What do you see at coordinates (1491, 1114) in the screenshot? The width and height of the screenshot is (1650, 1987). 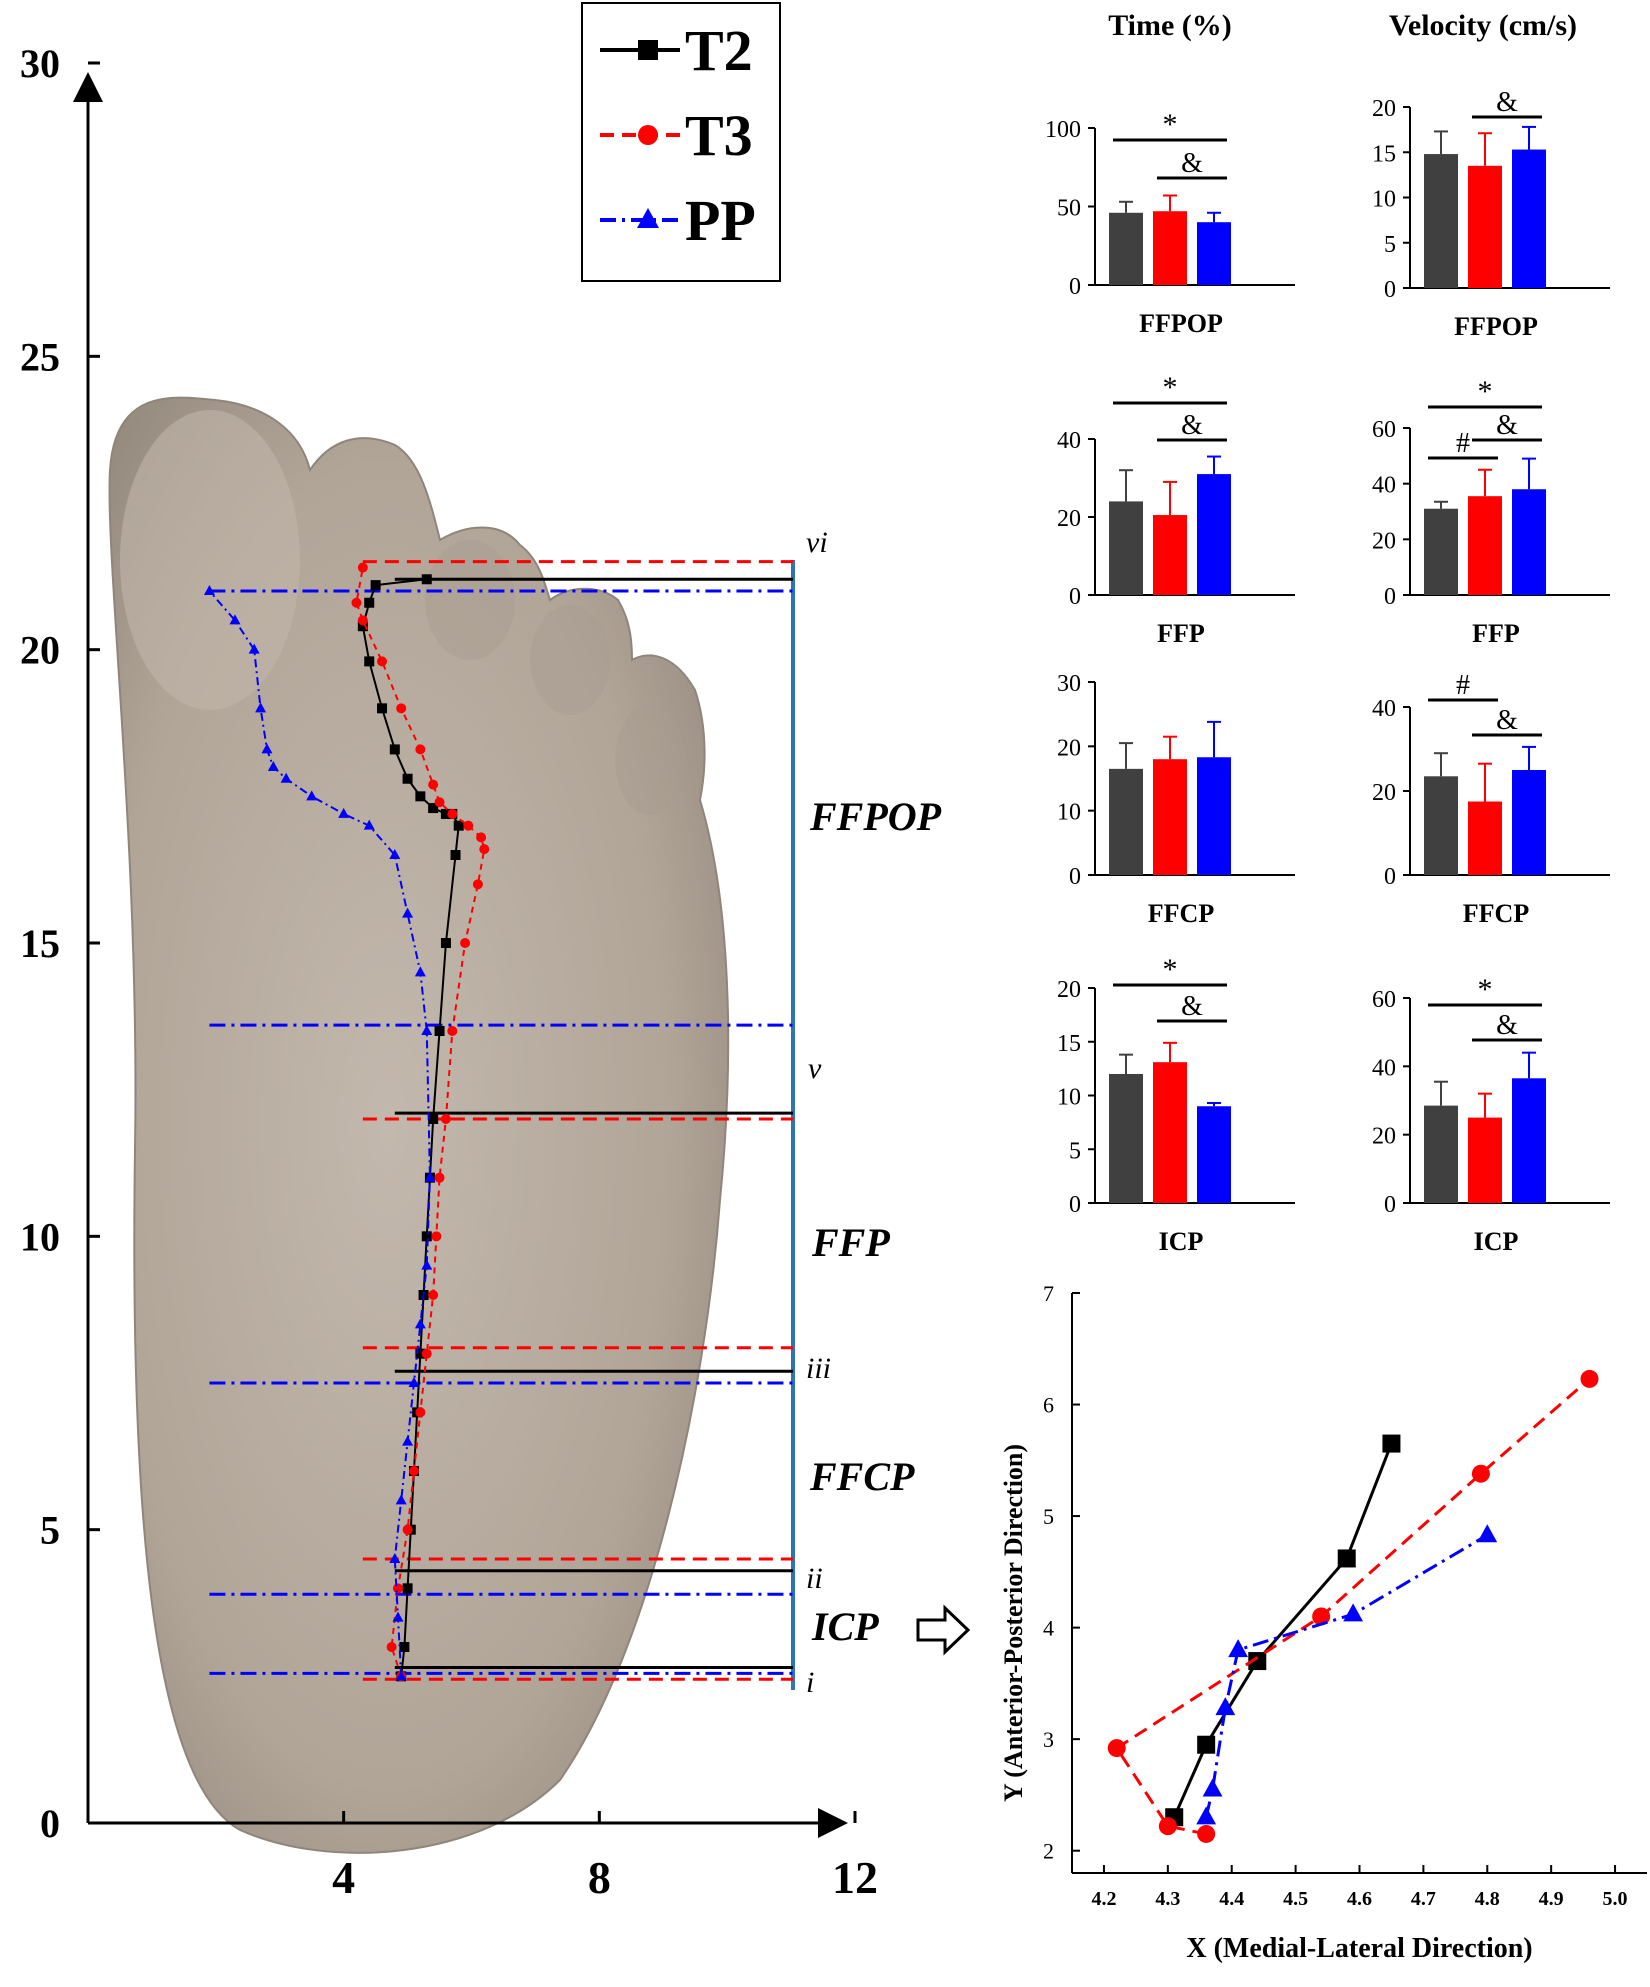 I see `bar-chart-vel-icp: 0 20 40 60 ICP *&` at bounding box center [1491, 1114].